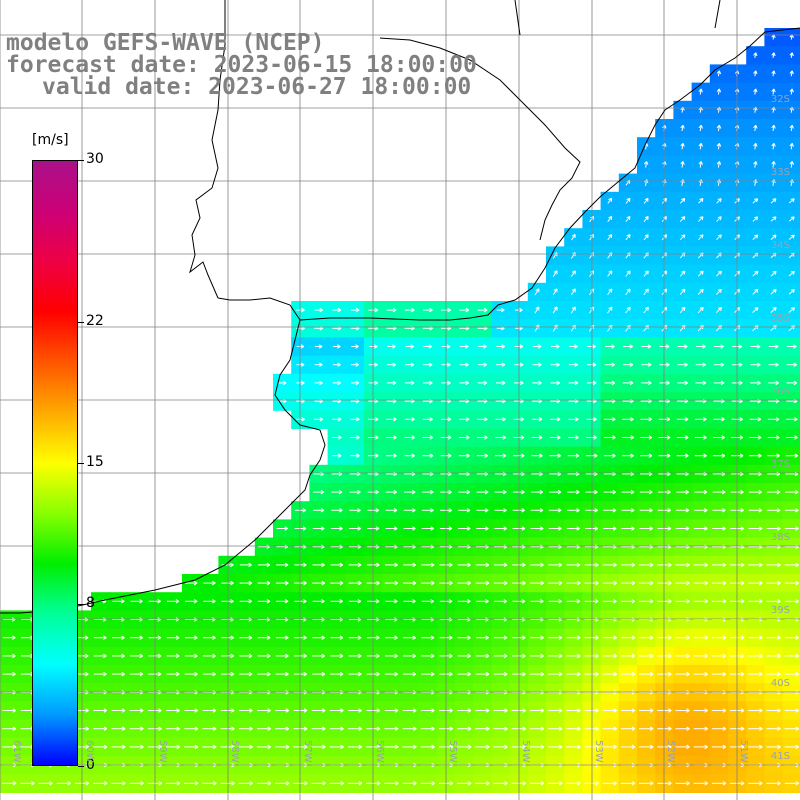 The image size is (800, 800). Describe the element at coordinates (780, 99) in the screenshot. I see `latitude-label: 32S` at that location.